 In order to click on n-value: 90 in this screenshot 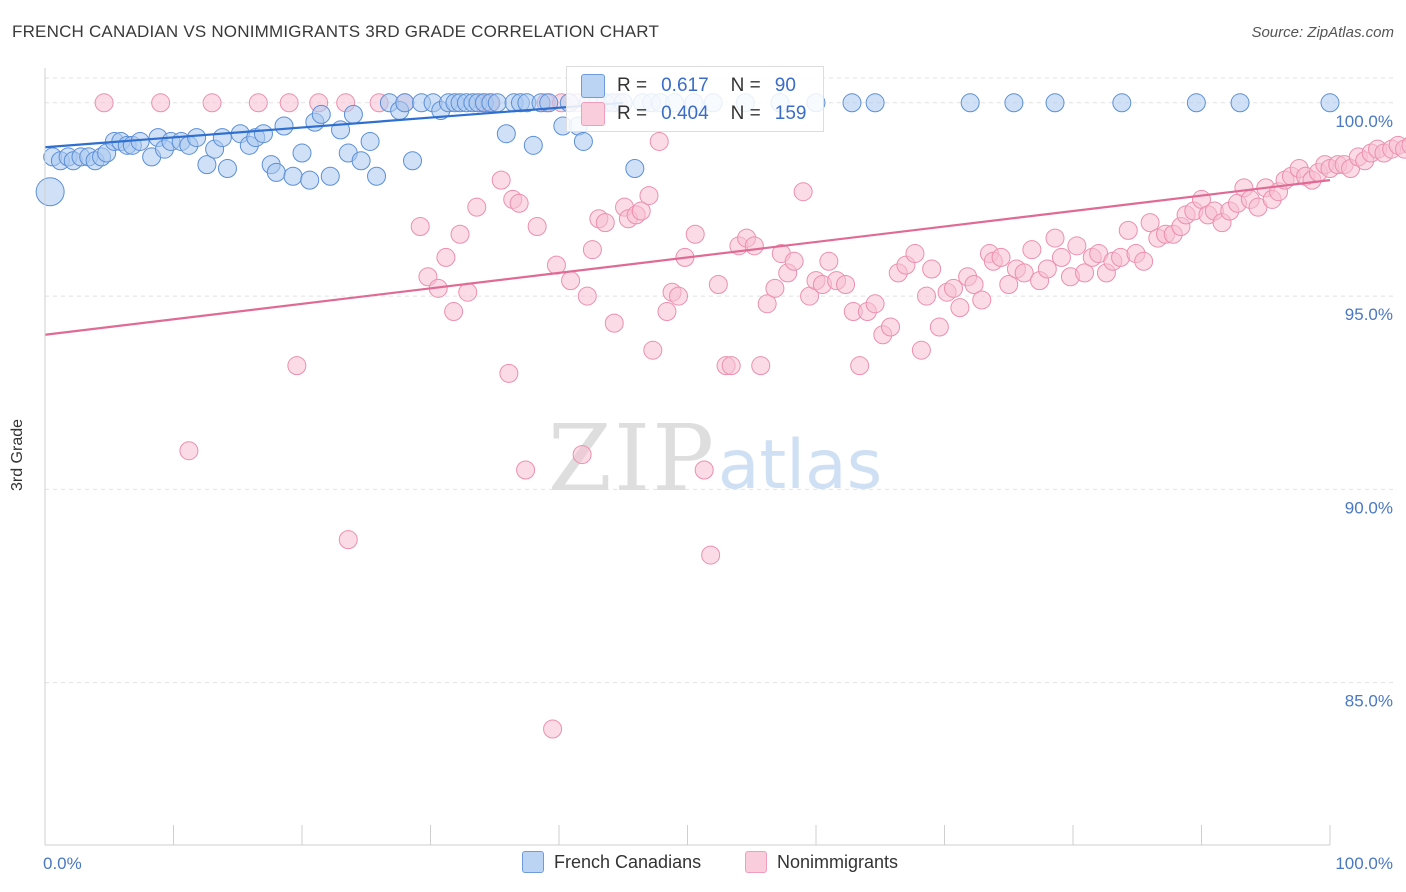, I will do `click(785, 85)`.